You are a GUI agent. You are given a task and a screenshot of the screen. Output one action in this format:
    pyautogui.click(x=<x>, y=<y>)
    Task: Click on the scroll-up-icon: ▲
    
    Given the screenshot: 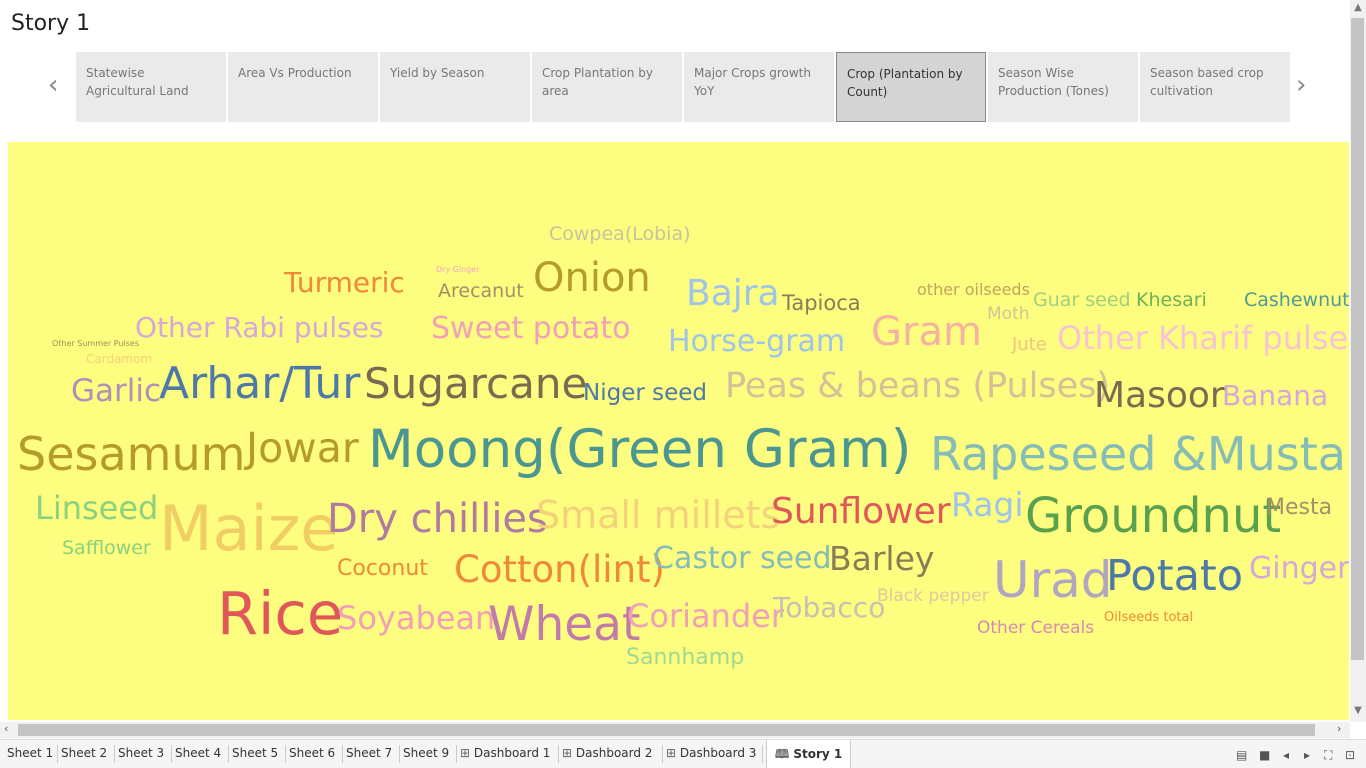 What is the action you would take?
    pyautogui.click(x=1358, y=7)
    